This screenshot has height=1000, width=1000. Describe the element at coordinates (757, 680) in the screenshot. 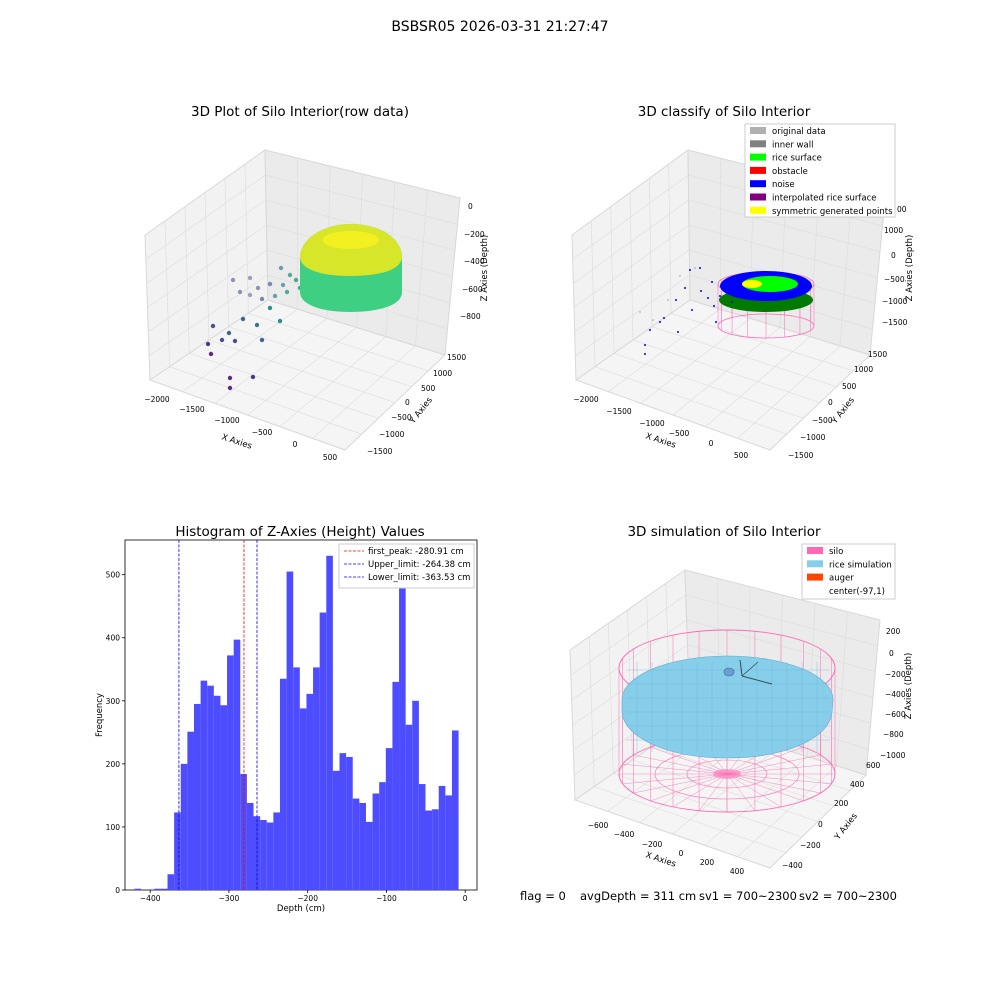

I see `simulation-auger-arm` at that location.